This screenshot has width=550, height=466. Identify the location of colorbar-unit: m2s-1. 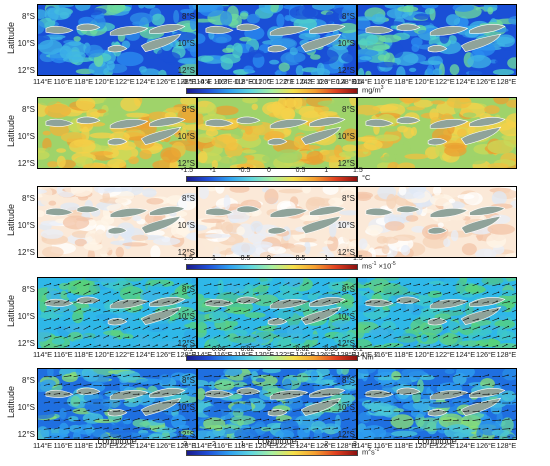
(371, 452).